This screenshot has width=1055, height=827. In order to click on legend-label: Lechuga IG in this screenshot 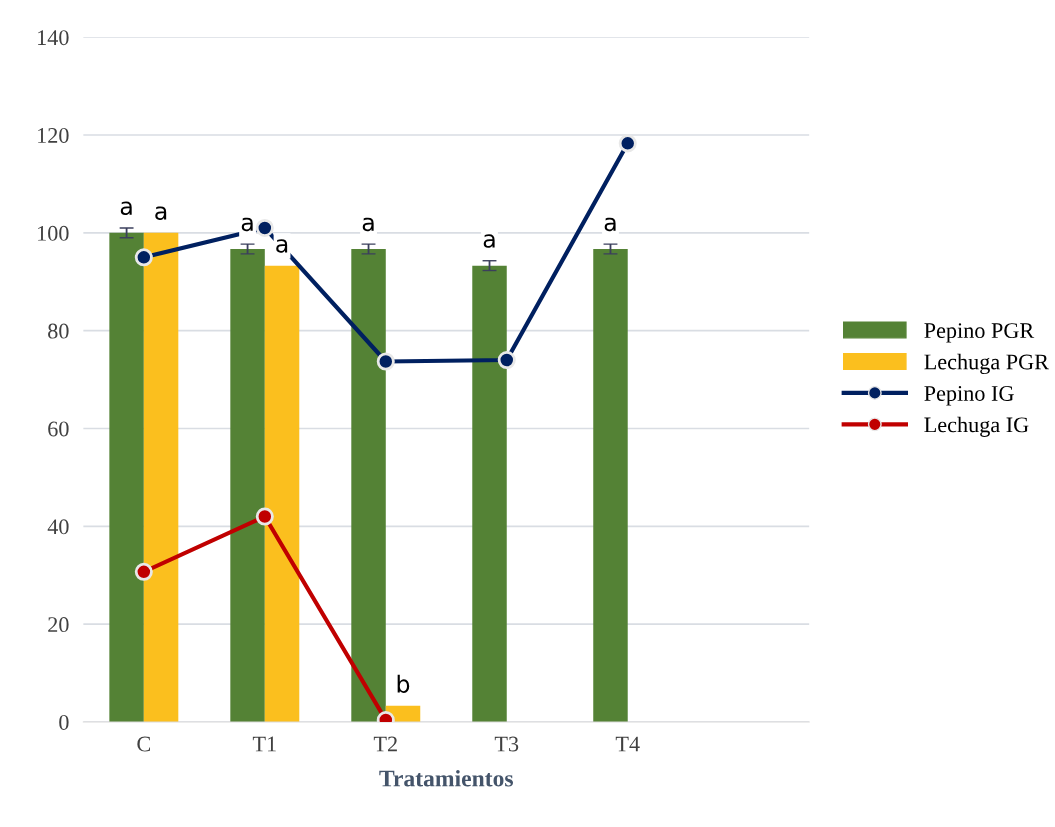, I will do `click(976, 426)`.